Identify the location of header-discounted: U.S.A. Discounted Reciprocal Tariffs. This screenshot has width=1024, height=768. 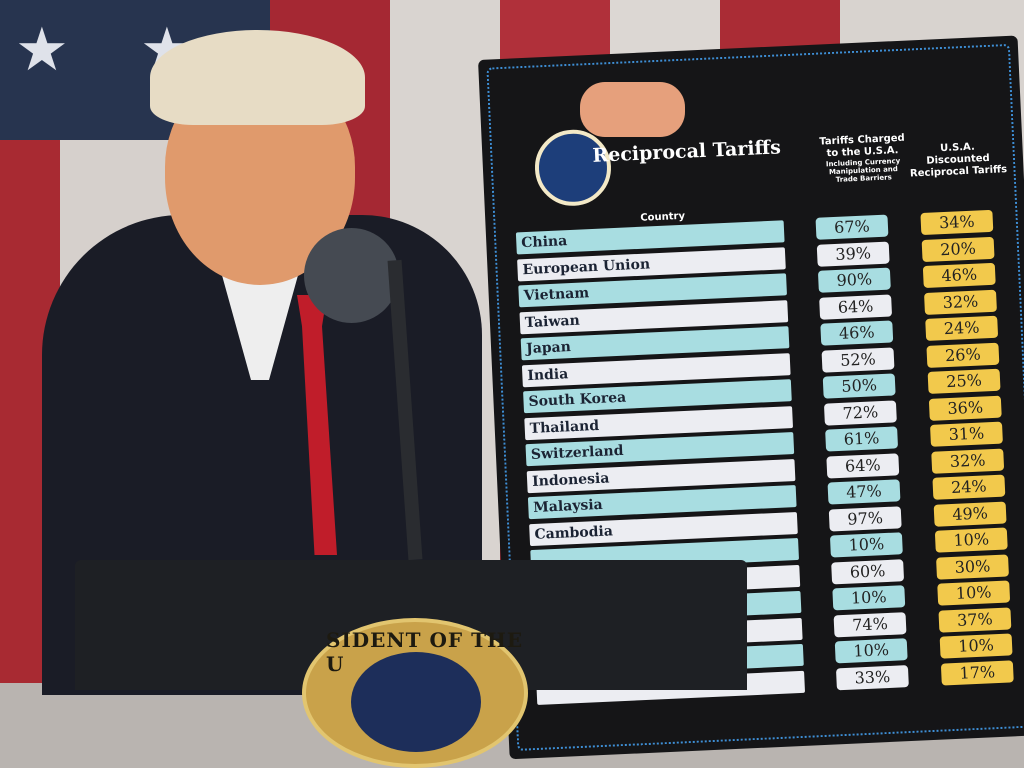
(958, 160).